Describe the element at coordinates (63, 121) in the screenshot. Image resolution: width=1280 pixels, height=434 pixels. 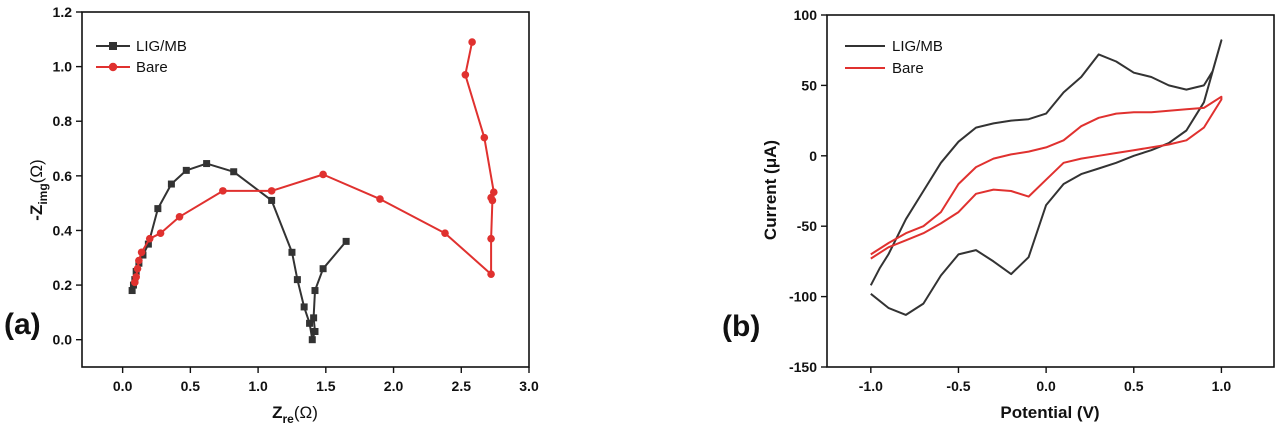
I see `a-y-tick-label: 0.8` at that location.